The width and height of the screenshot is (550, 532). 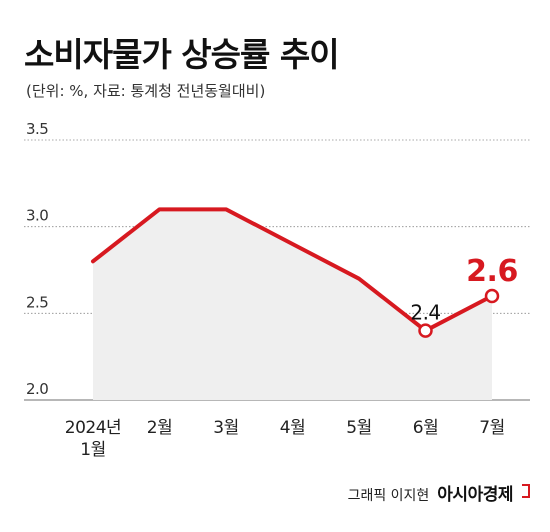 What do you see at coordinates (92, 450) in the screenshot?
I see `x-tick-label: 1월` at bounding box center [92, 450].